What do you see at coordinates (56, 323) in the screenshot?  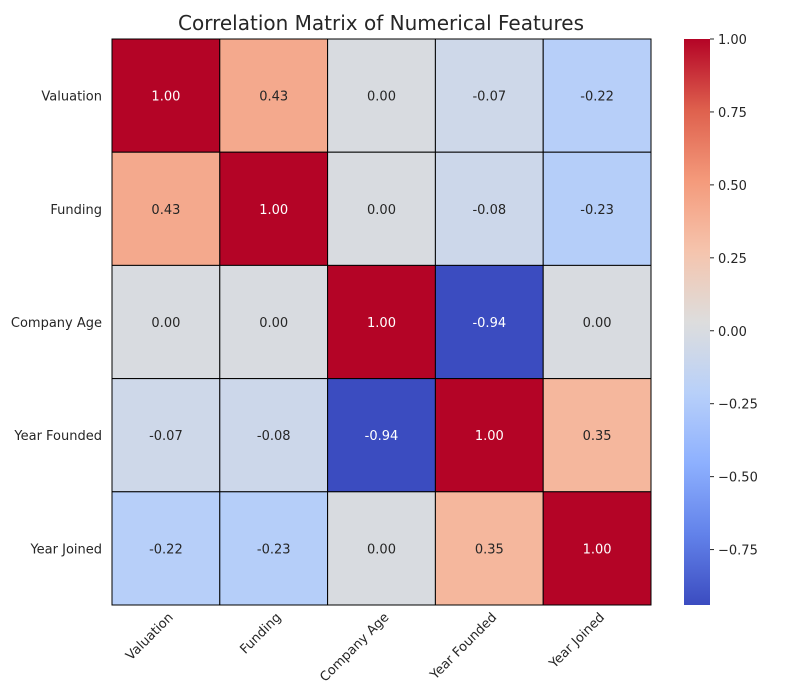 I see `row-label: Company Age` at bounding box center [56, 323].